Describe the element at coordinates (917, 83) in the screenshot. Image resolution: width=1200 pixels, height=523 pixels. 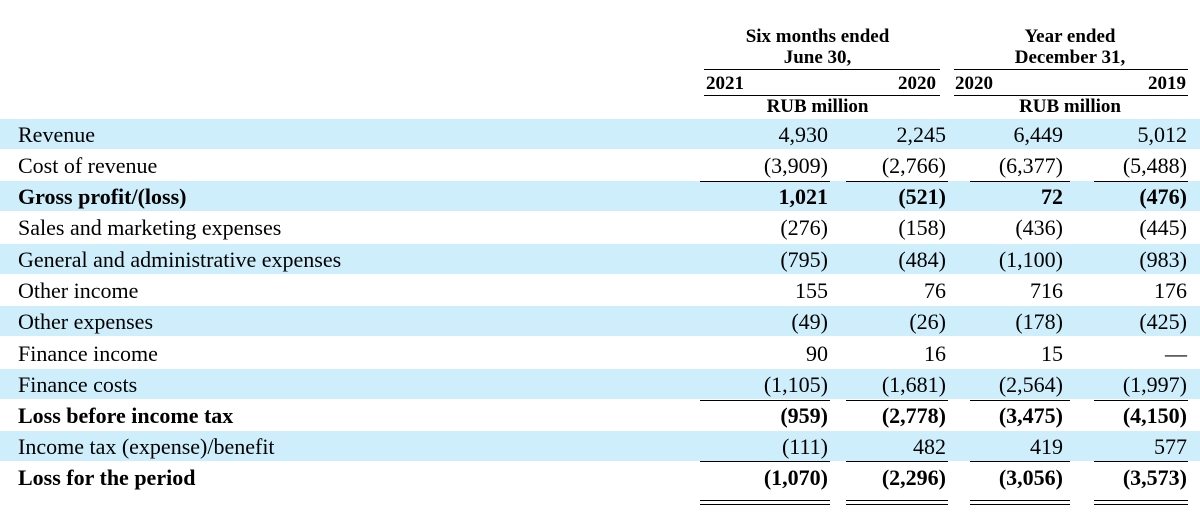
I see `col-header-2020-six-months: 2020` at that location.